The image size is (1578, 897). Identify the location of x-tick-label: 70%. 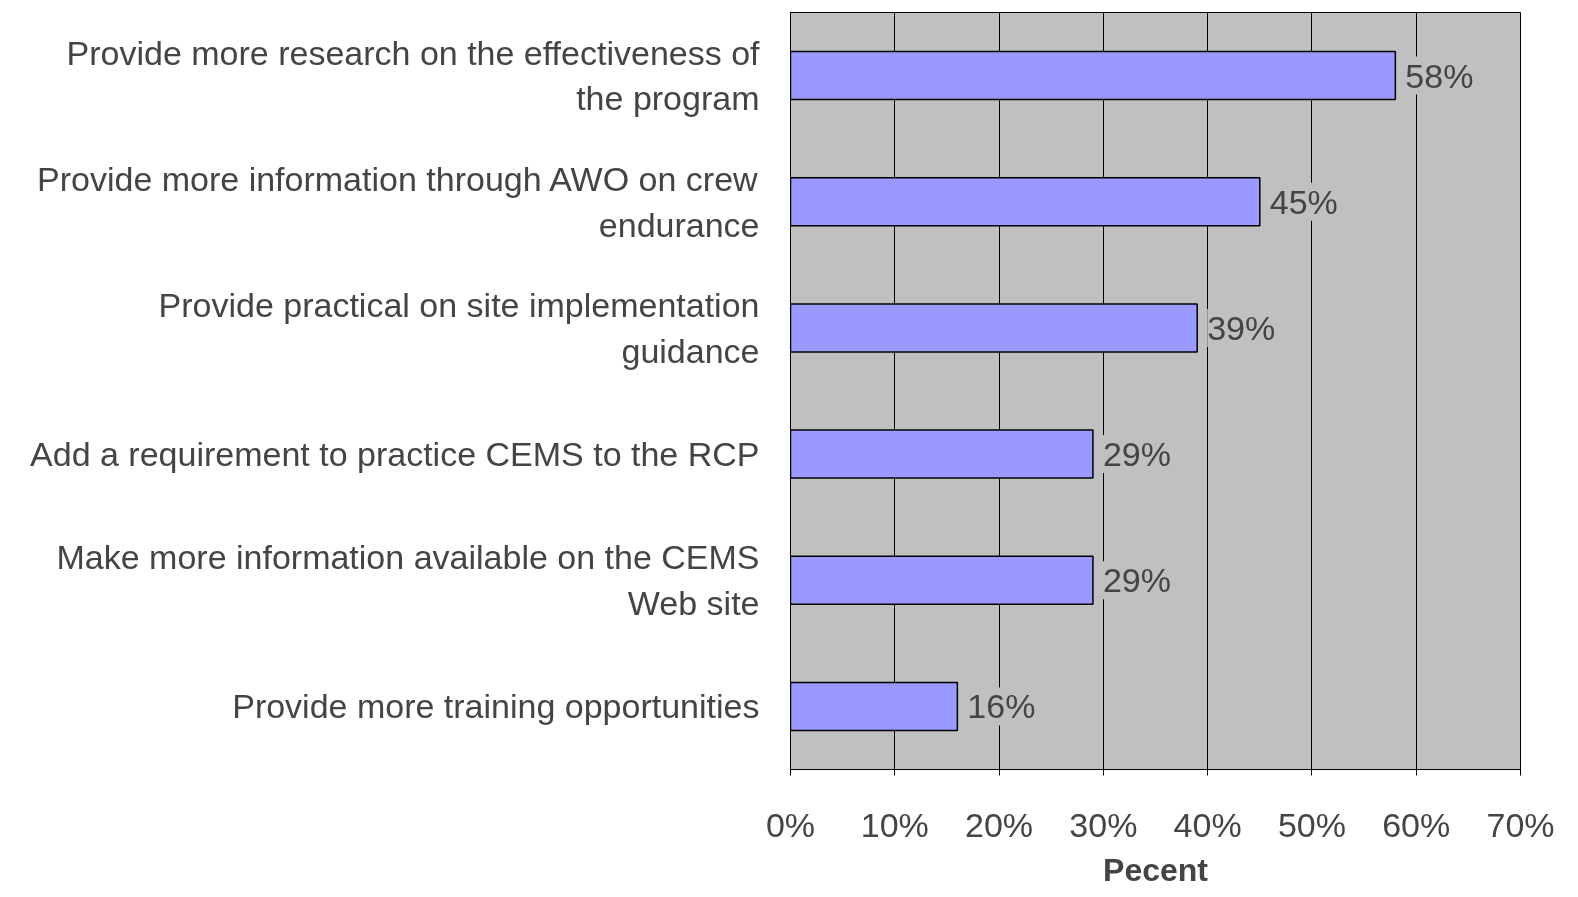
(1520, 824).